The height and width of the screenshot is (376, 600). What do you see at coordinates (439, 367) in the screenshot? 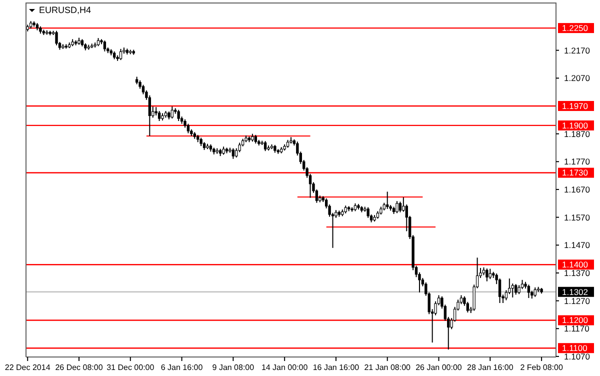
I see `x-tick-label: 26 Jan 00:00` at bounding box center [439, 367].